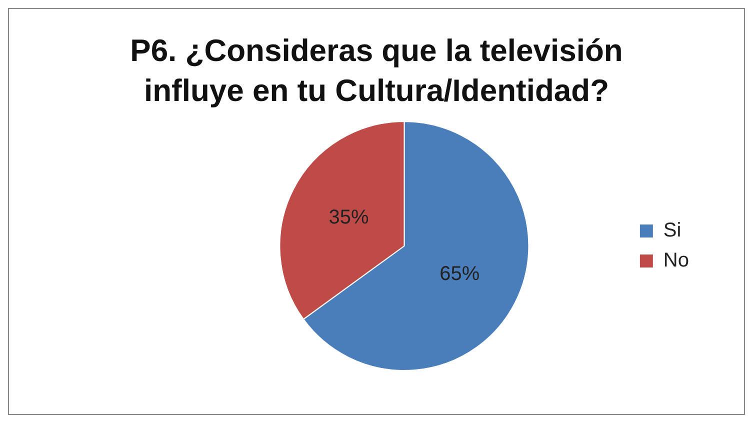 The width and height of the screenshot is (755, 425). I want to click on legend-label: Si, so click(672, 231).